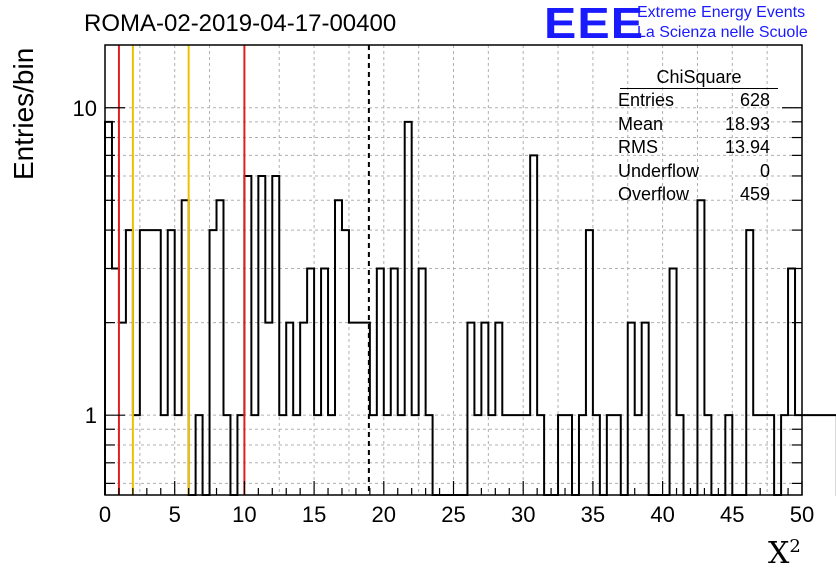 The height and width of the screenshot is (572, 836). I want to click on stats-label: Underflow, so click(659, 170).